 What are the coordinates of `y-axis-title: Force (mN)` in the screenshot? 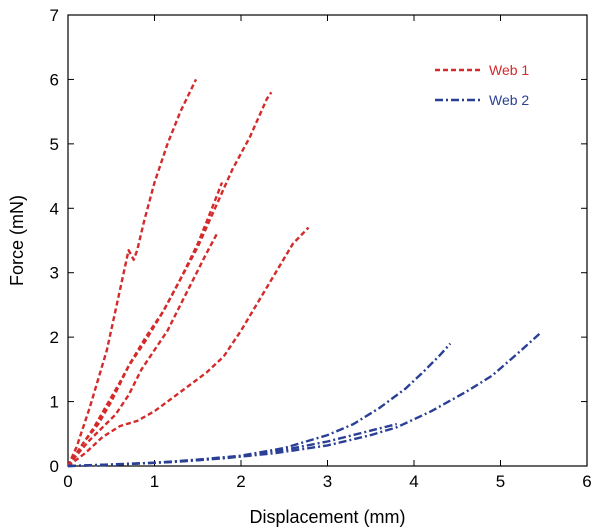 It's located at (17, 240).